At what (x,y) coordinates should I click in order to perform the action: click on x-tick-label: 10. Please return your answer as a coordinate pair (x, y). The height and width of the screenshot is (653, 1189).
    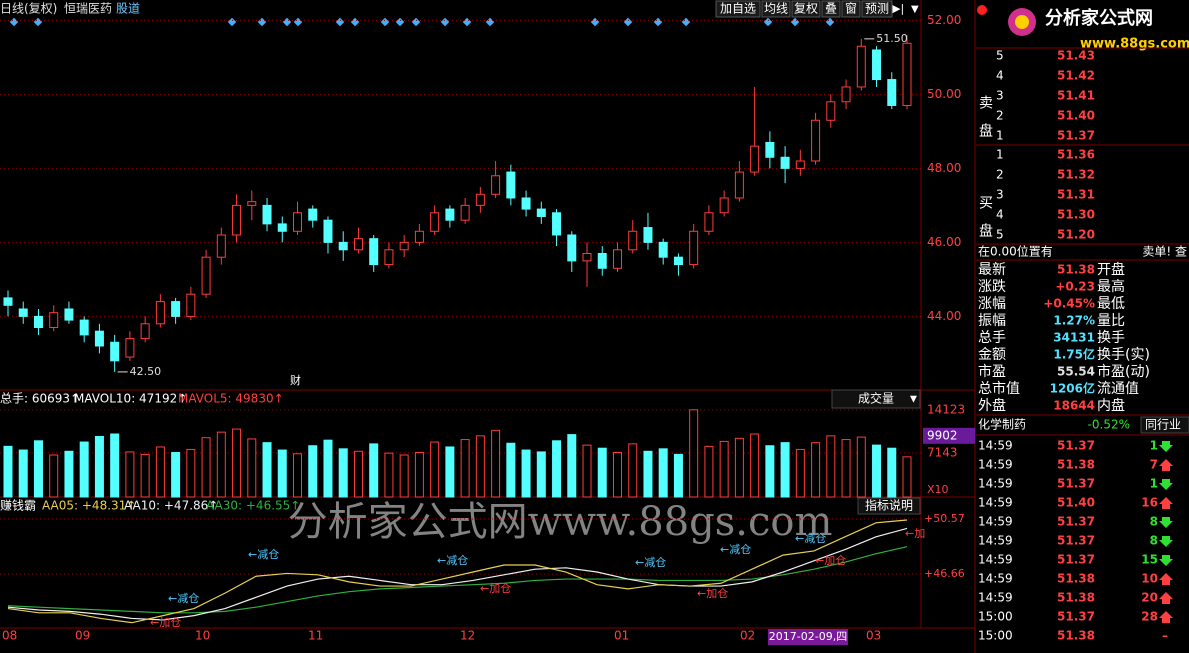
    Looking at the image, I should click on (202, 636).